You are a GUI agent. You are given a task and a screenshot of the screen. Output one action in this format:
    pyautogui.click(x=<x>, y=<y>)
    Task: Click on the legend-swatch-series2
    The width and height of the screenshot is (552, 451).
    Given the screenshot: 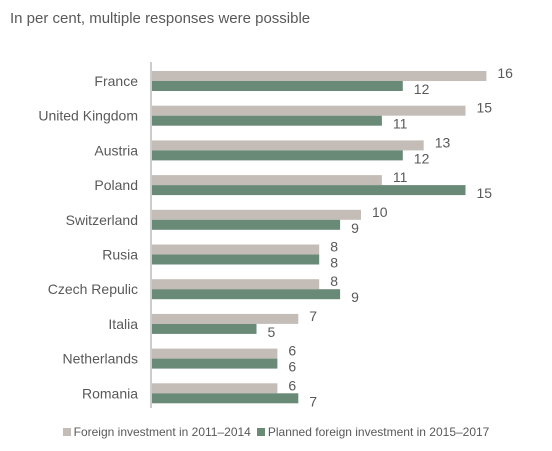 What is the action you would take?
    pyautogui.click(x=260, y=432)
    